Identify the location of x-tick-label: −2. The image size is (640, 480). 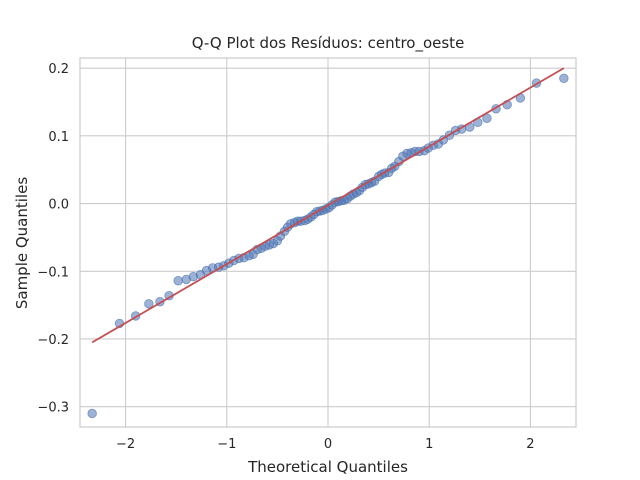
(125, 444).